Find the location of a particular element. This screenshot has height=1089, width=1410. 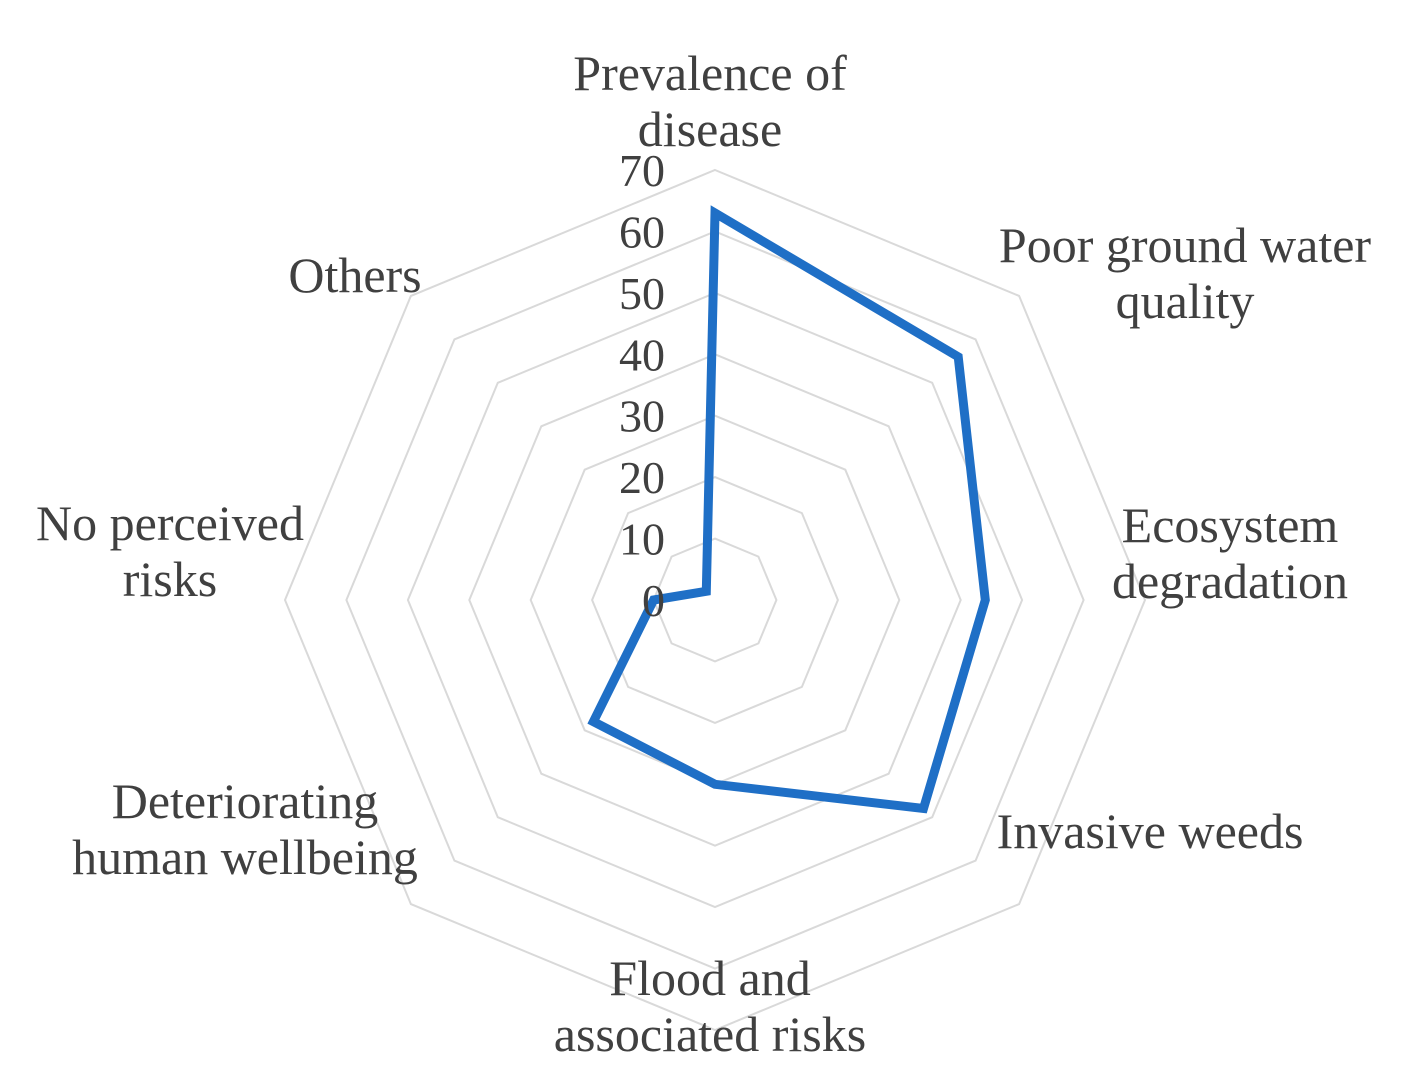

category-label-5: Deteriorating human wellbeing is located at coordinates (245, 829).